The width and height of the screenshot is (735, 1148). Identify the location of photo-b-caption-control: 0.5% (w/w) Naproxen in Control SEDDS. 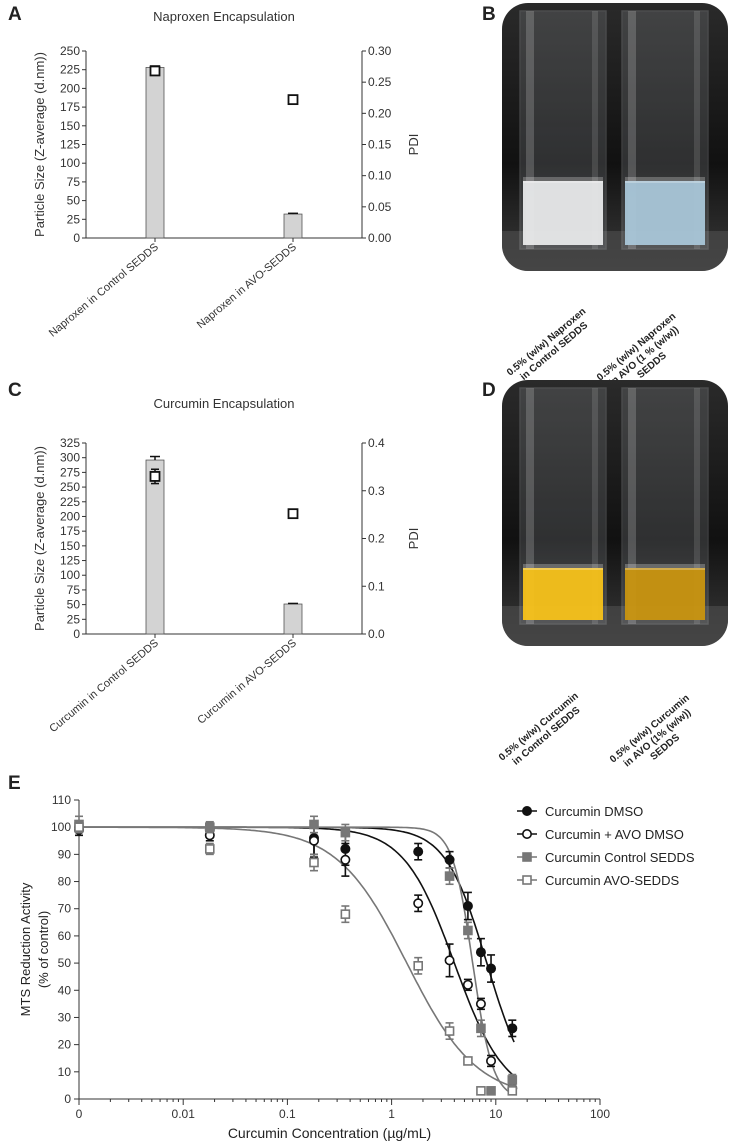
(548, 344).